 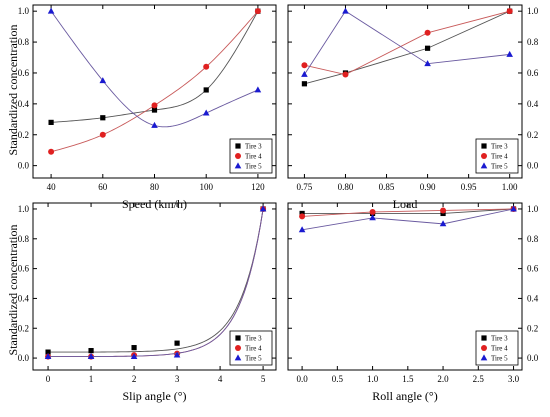 What do you see at coordinates (220, 379) in the screenshot?
I see `x-tick-label: 4` at bounding box center [220, 379].